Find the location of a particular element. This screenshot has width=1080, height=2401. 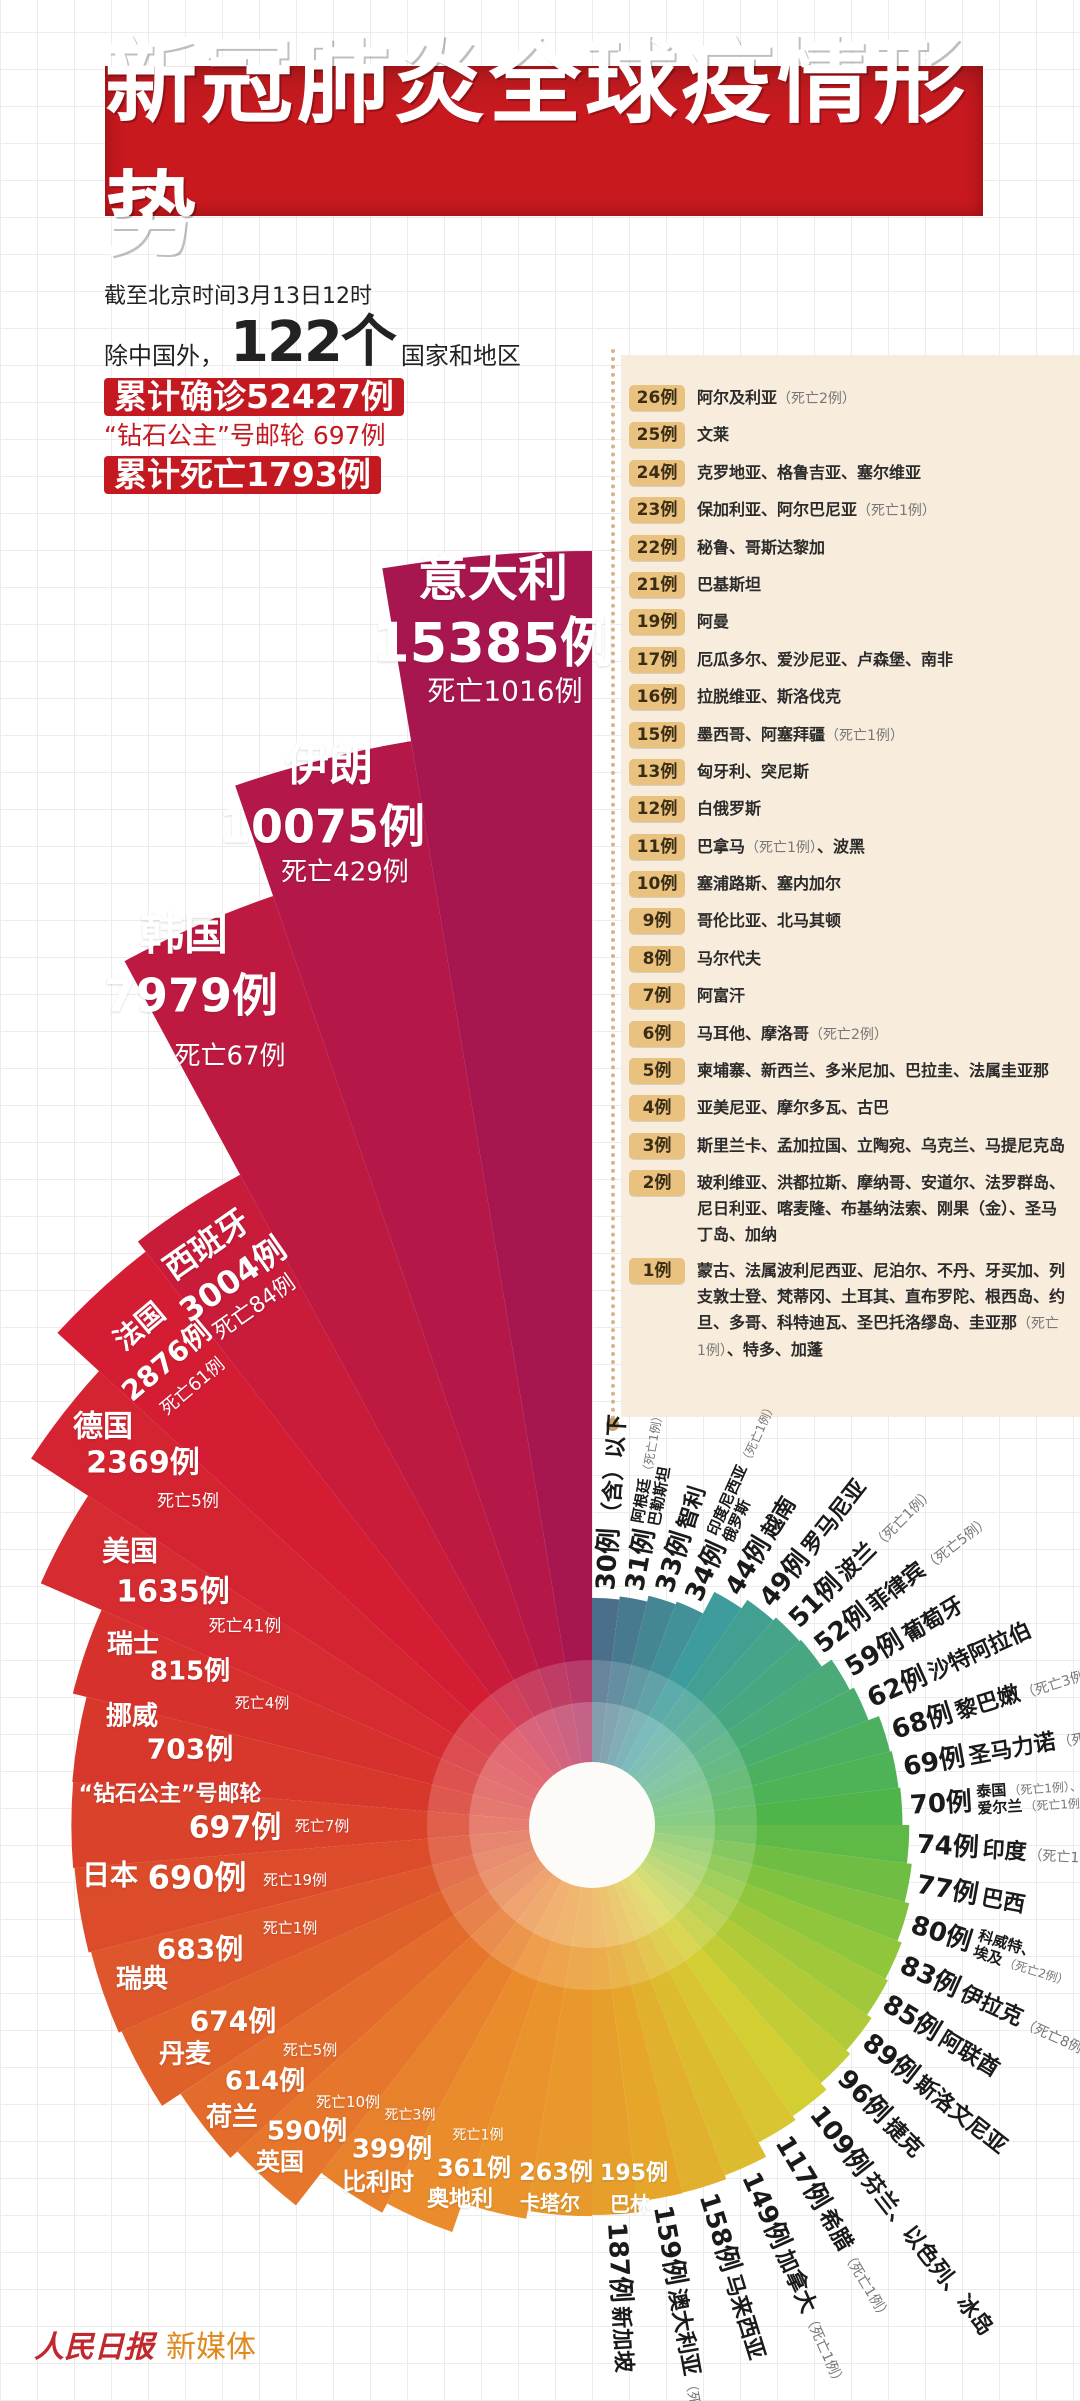

case-label-text: 70例 is located at coordinates (941, 1804).